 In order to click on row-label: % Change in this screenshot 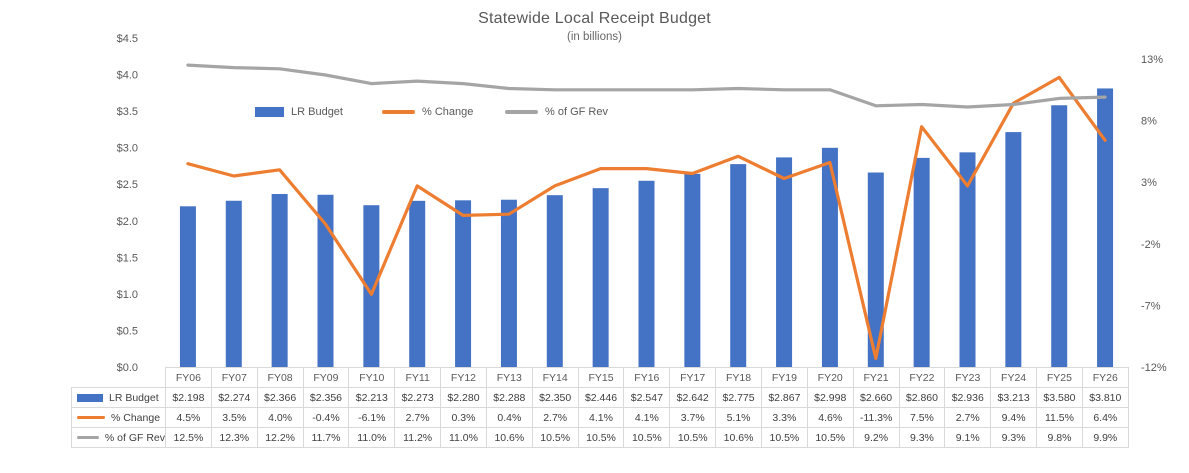, I will do `click(119, 418)`.